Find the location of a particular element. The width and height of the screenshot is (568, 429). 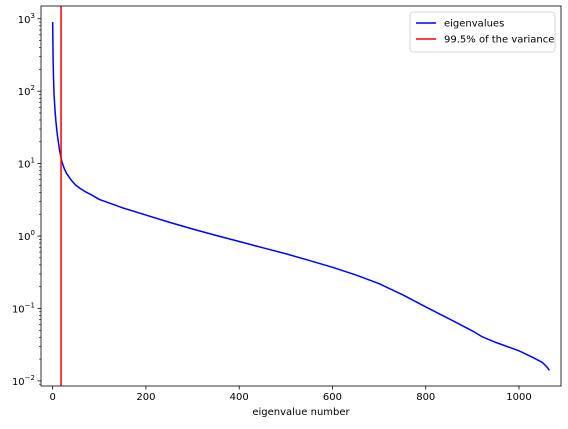

y-tick-label: 10³ is located at coordinates (26, 19).